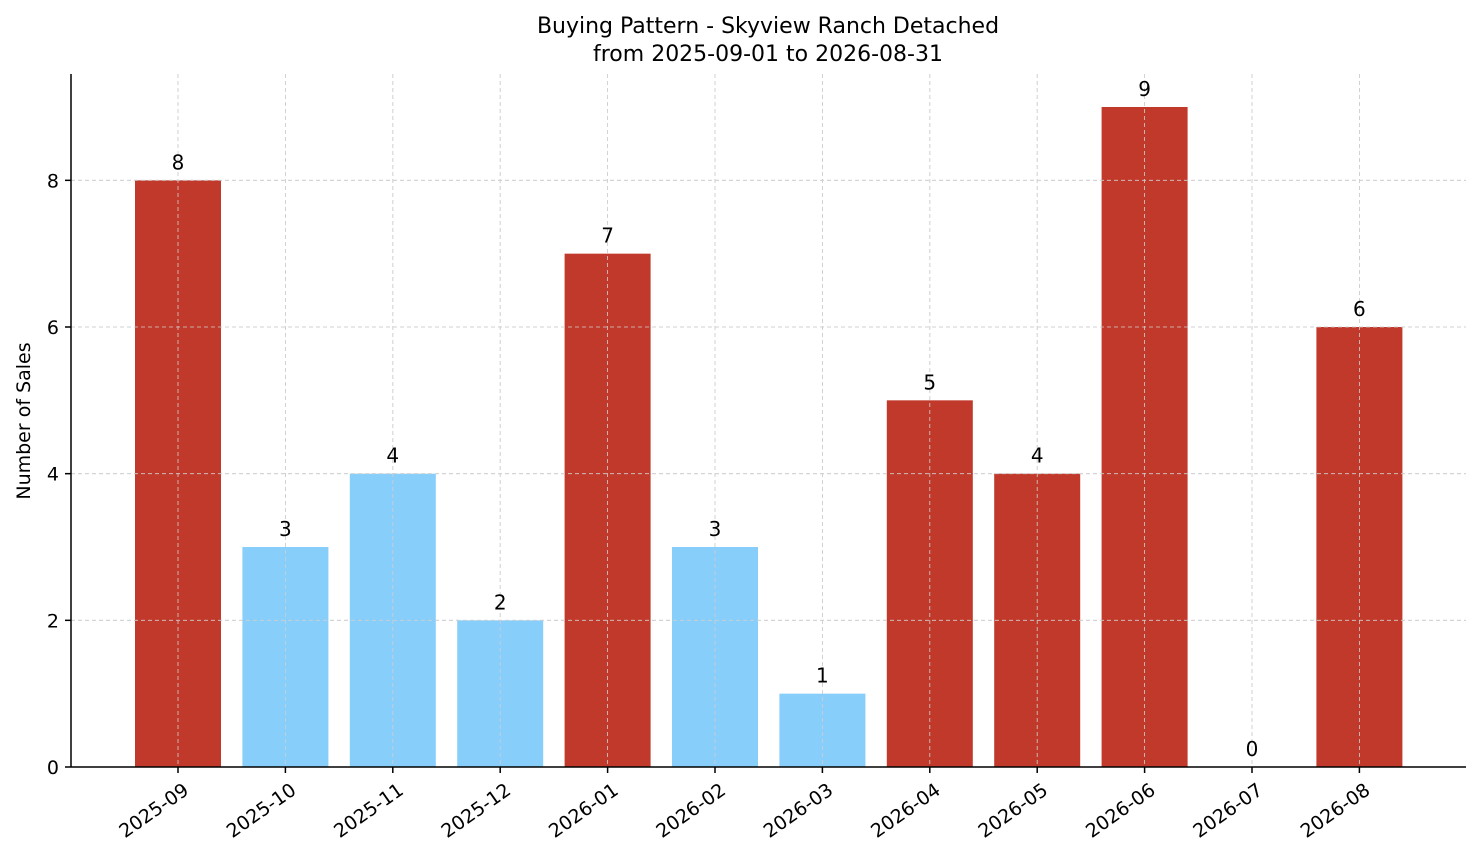  I want to click on y-axis-label: Number of Sales, so click(24, 420).